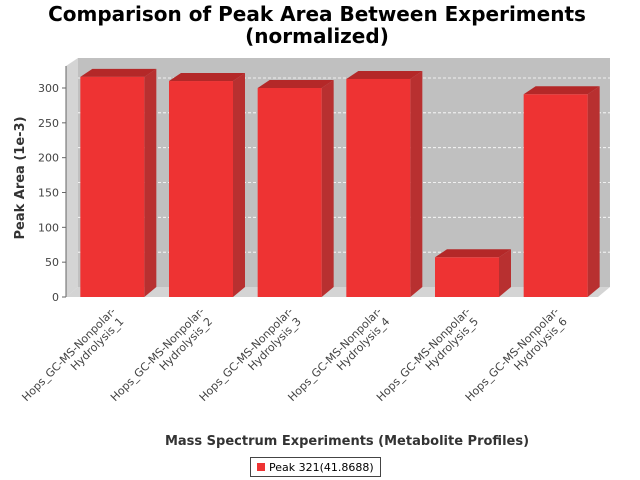  What do you see at coordinates (48, 123) in the screenshot?
I see `y-tick-label: 250` at bounding box center [48, 123].